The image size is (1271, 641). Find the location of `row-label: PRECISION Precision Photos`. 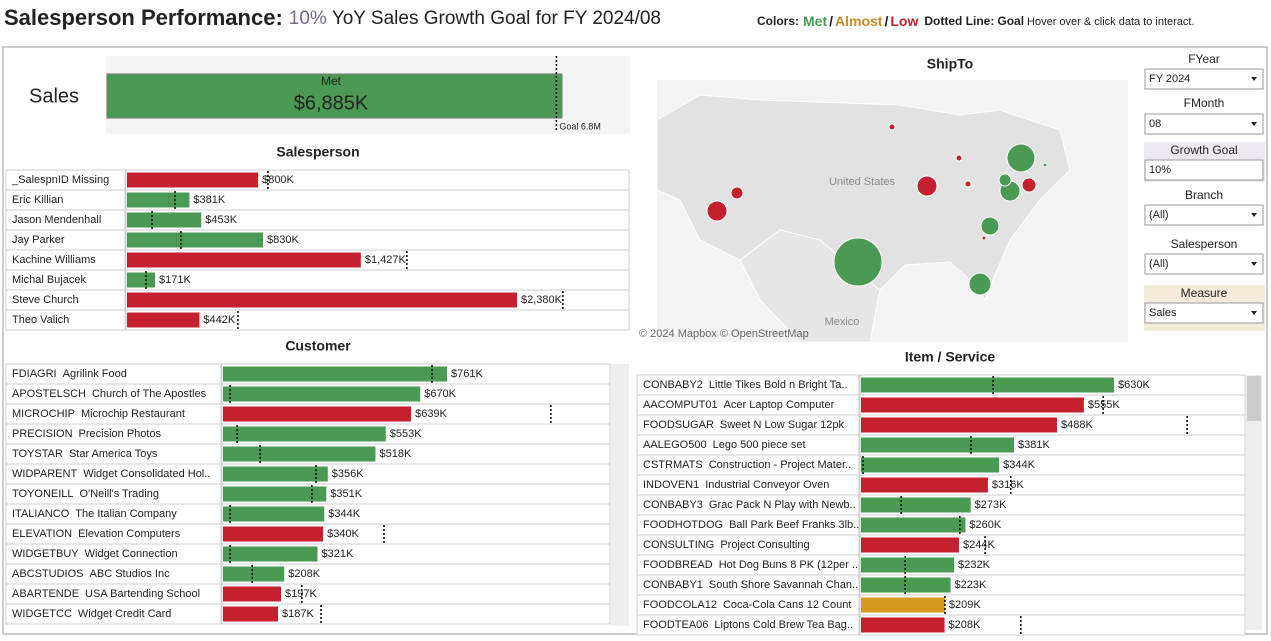

row-label: PRECISION Precision Photos is located at coordinates (87, 434).